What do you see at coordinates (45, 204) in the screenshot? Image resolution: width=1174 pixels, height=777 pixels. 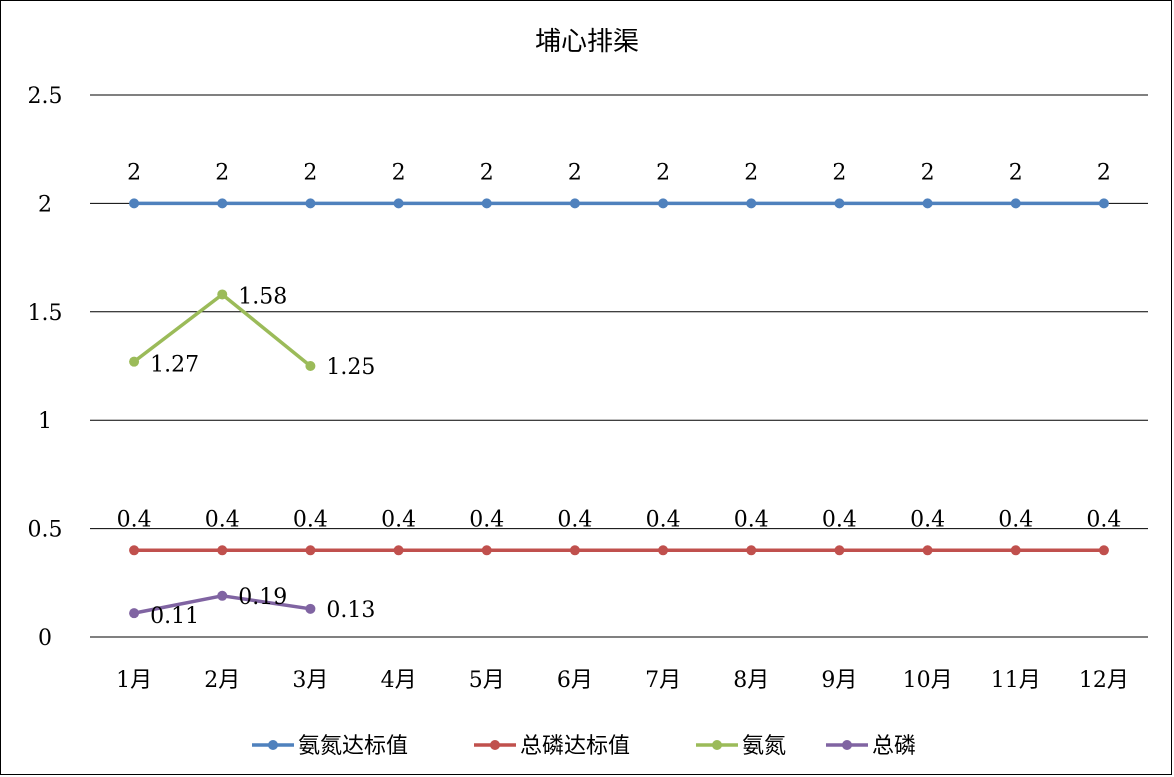 I see `y-tick-label: 2` at bounding box center [45, 204].